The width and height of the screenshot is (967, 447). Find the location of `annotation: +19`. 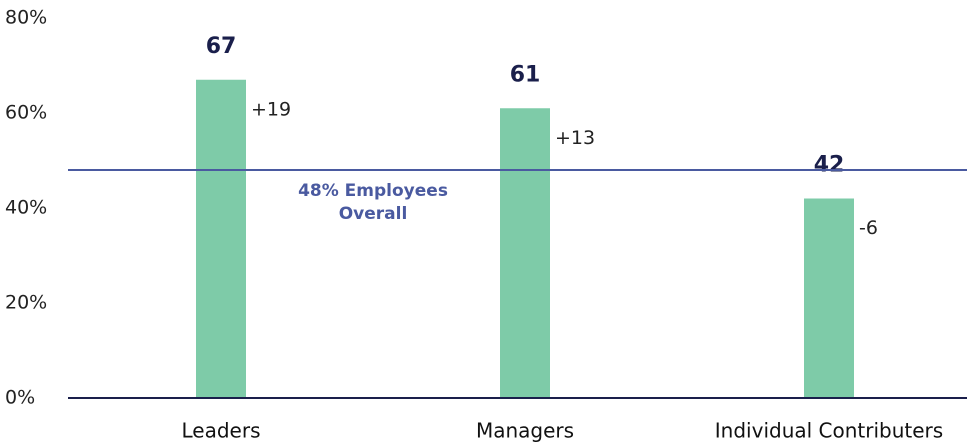

annotation: +19 is located at coordinates (271, 109).